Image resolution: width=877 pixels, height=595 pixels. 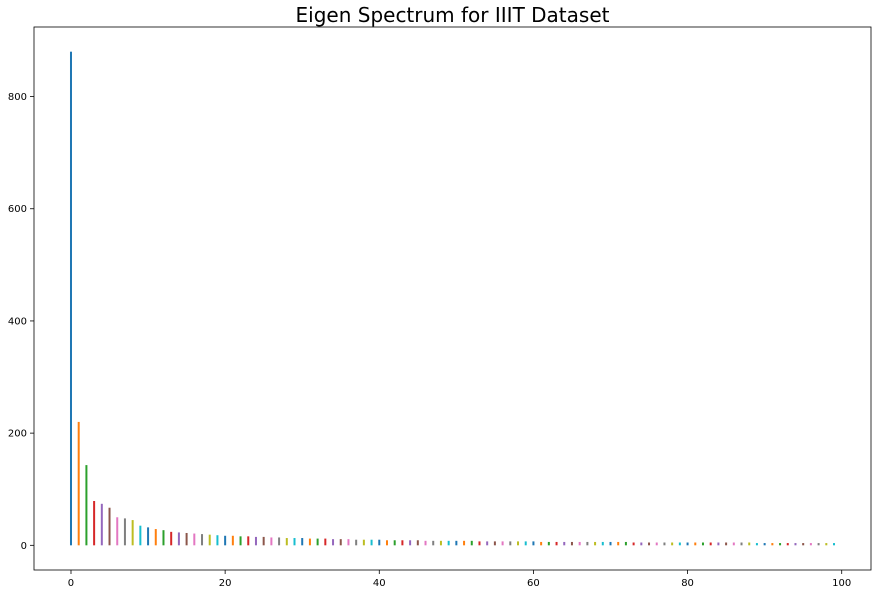 What do you see at coordinates (17, 97) in the screenshot?
I see `y-tick-label: 800` at bounding box center [17, 97].